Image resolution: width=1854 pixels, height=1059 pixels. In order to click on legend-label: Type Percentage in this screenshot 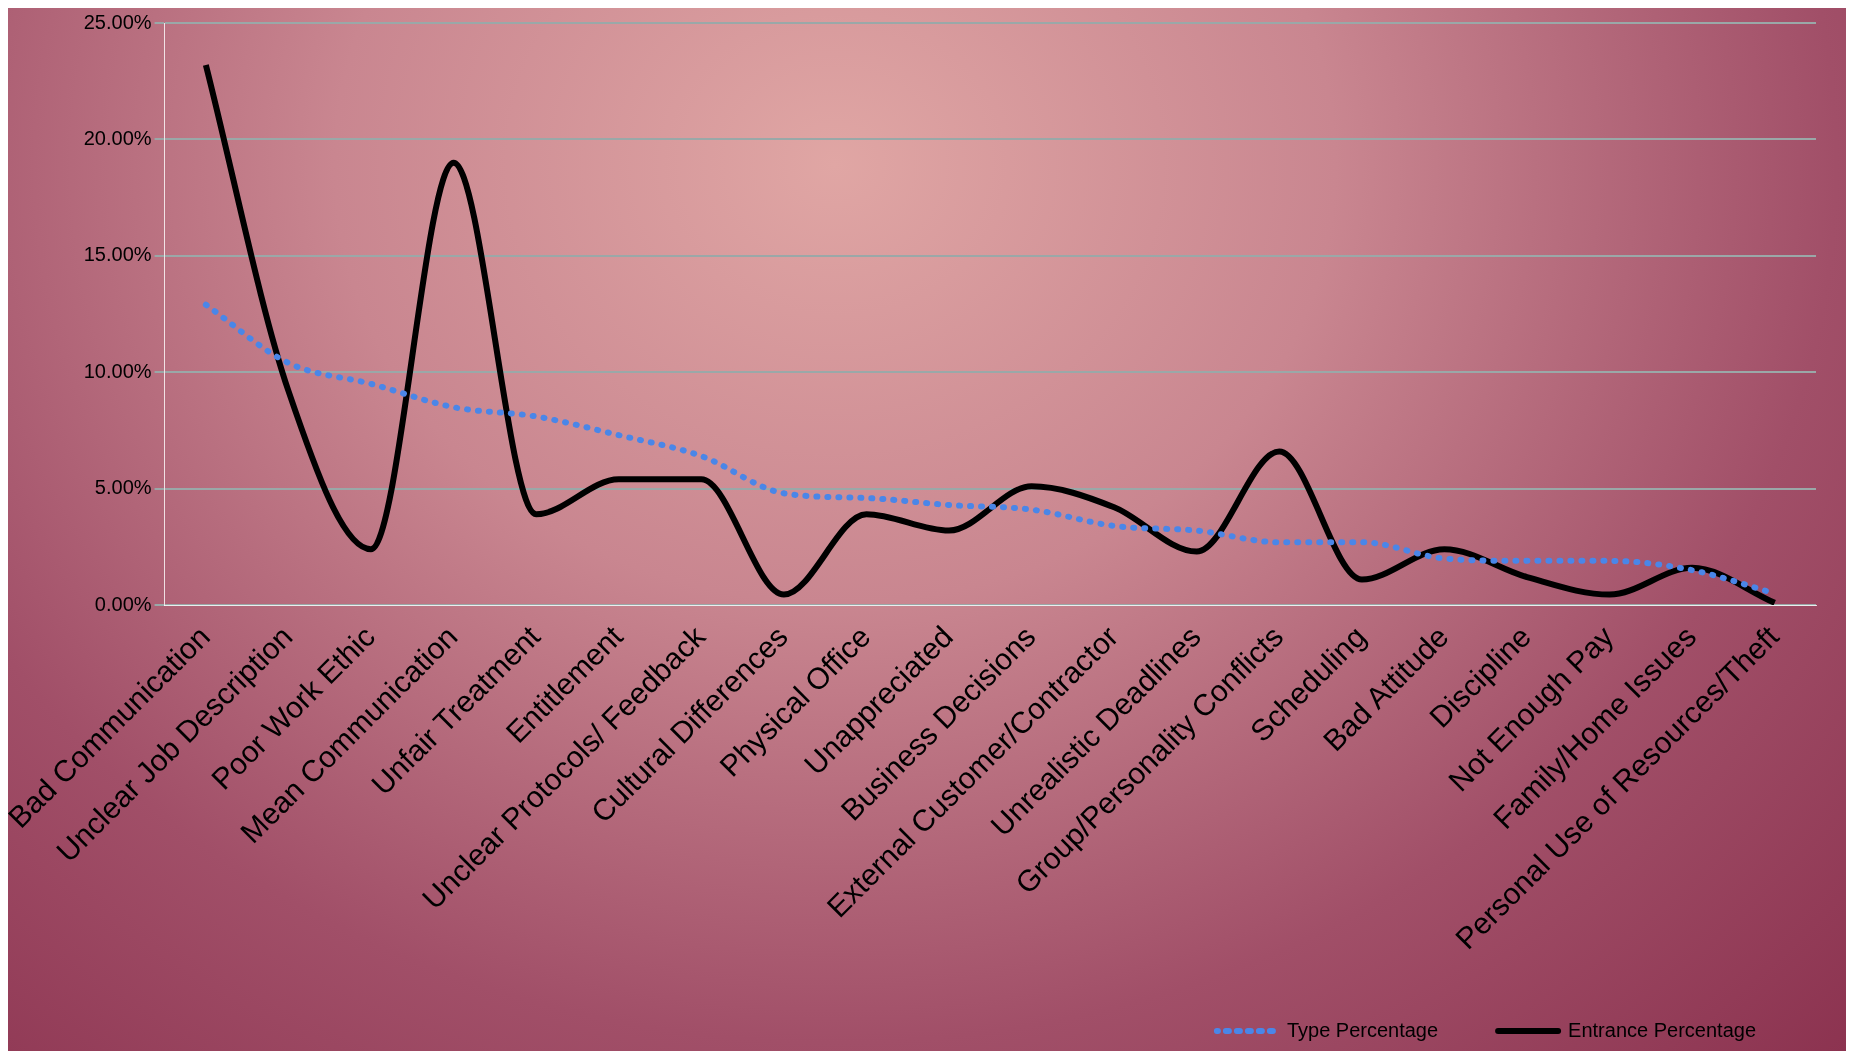, I will do `click(1362, 1029)`.